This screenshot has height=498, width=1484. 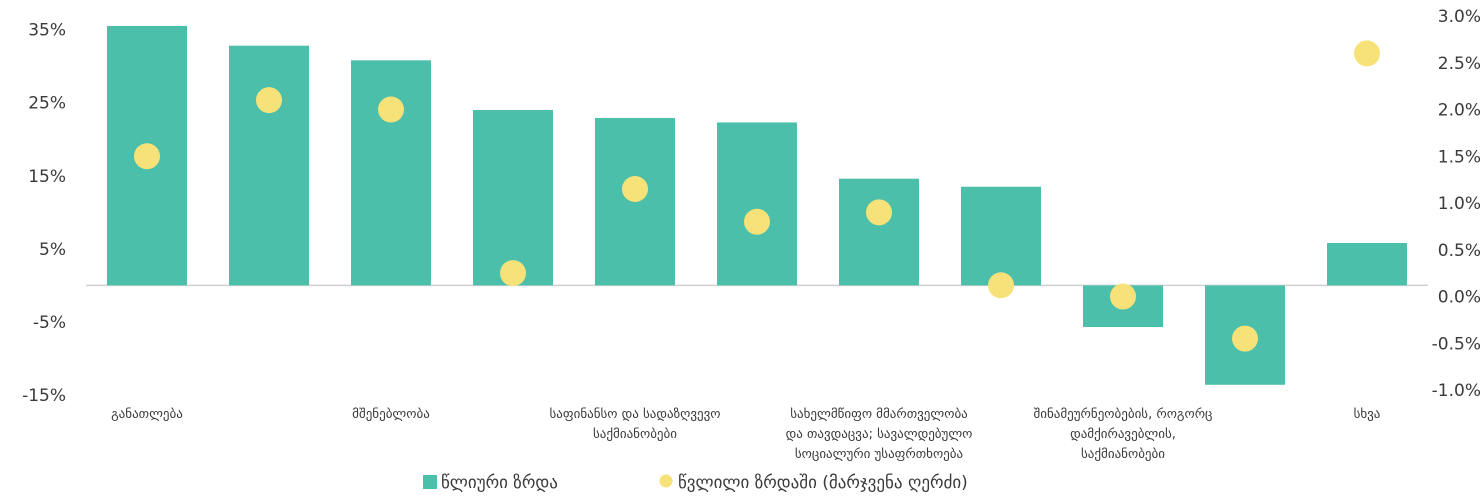 I want to click on category-label-line: განათლება, so click(x=147, y=414).